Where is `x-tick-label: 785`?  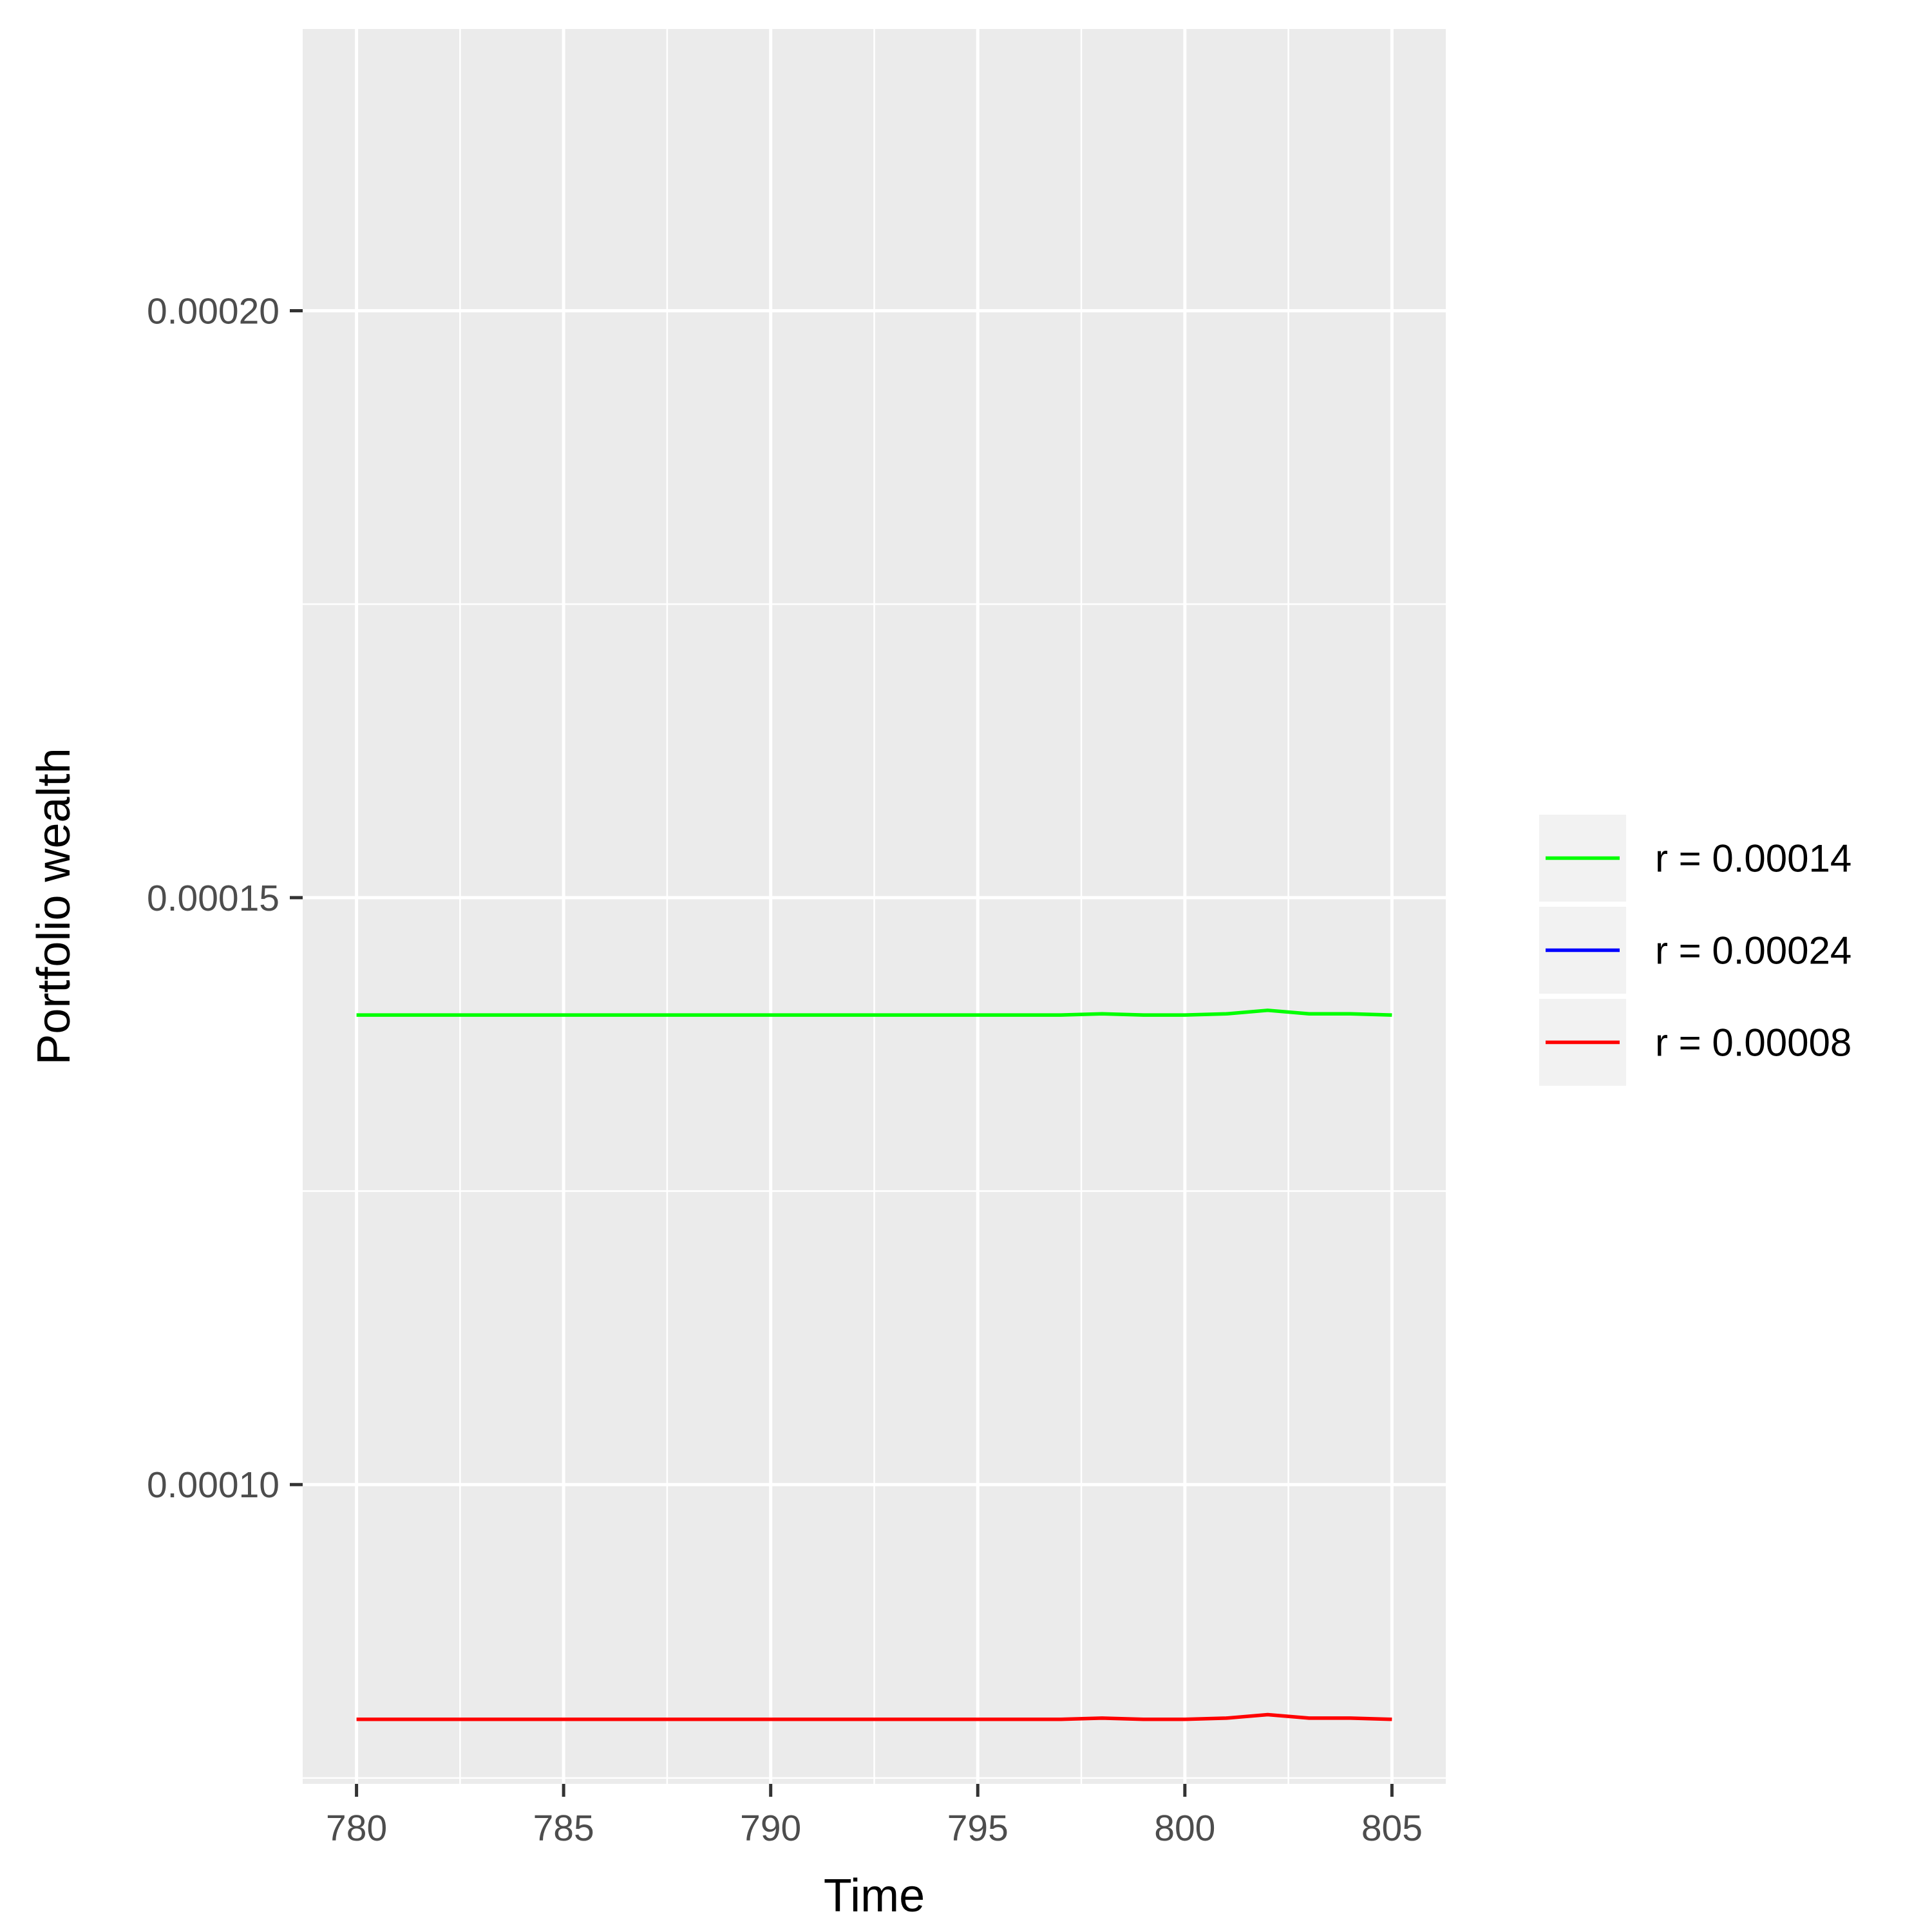
x-tick-label: 785 is located at coordinates (563, 1828).